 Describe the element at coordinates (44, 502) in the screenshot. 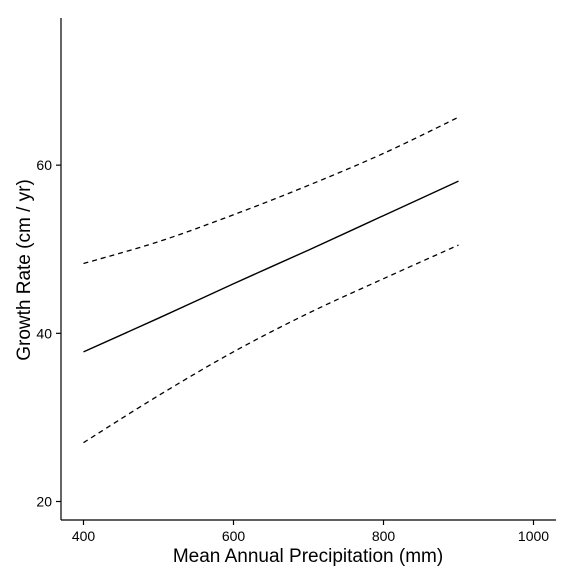

I see `y-tick-label: 20` at that location.